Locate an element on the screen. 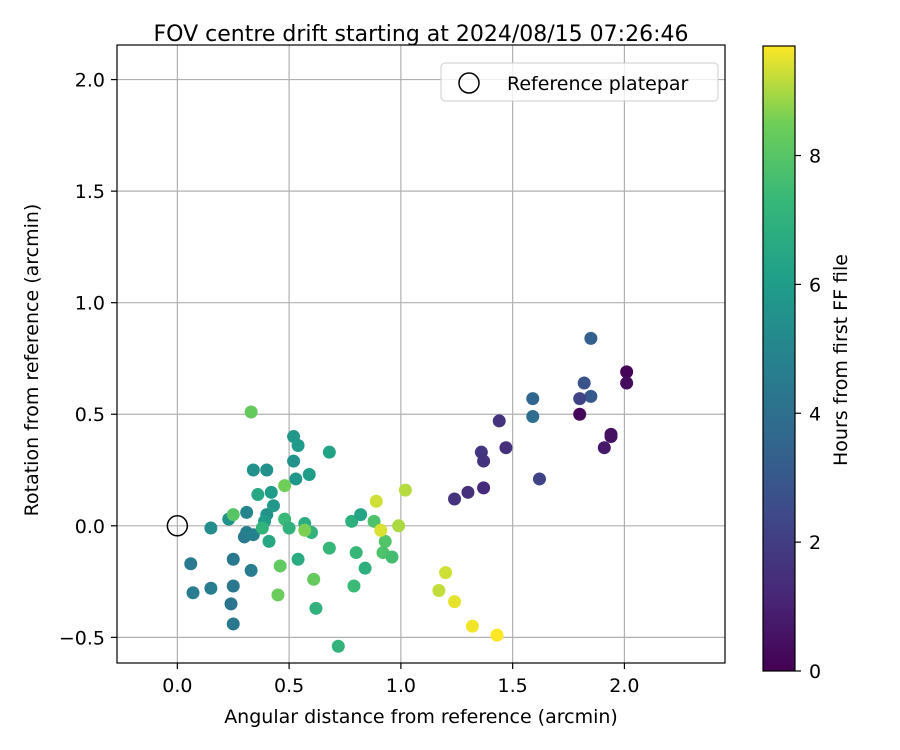 Image resolution: width=900 pixels, height=750 pixels. colorbar-tick-label: 2 is located at coordinates (815, 543).